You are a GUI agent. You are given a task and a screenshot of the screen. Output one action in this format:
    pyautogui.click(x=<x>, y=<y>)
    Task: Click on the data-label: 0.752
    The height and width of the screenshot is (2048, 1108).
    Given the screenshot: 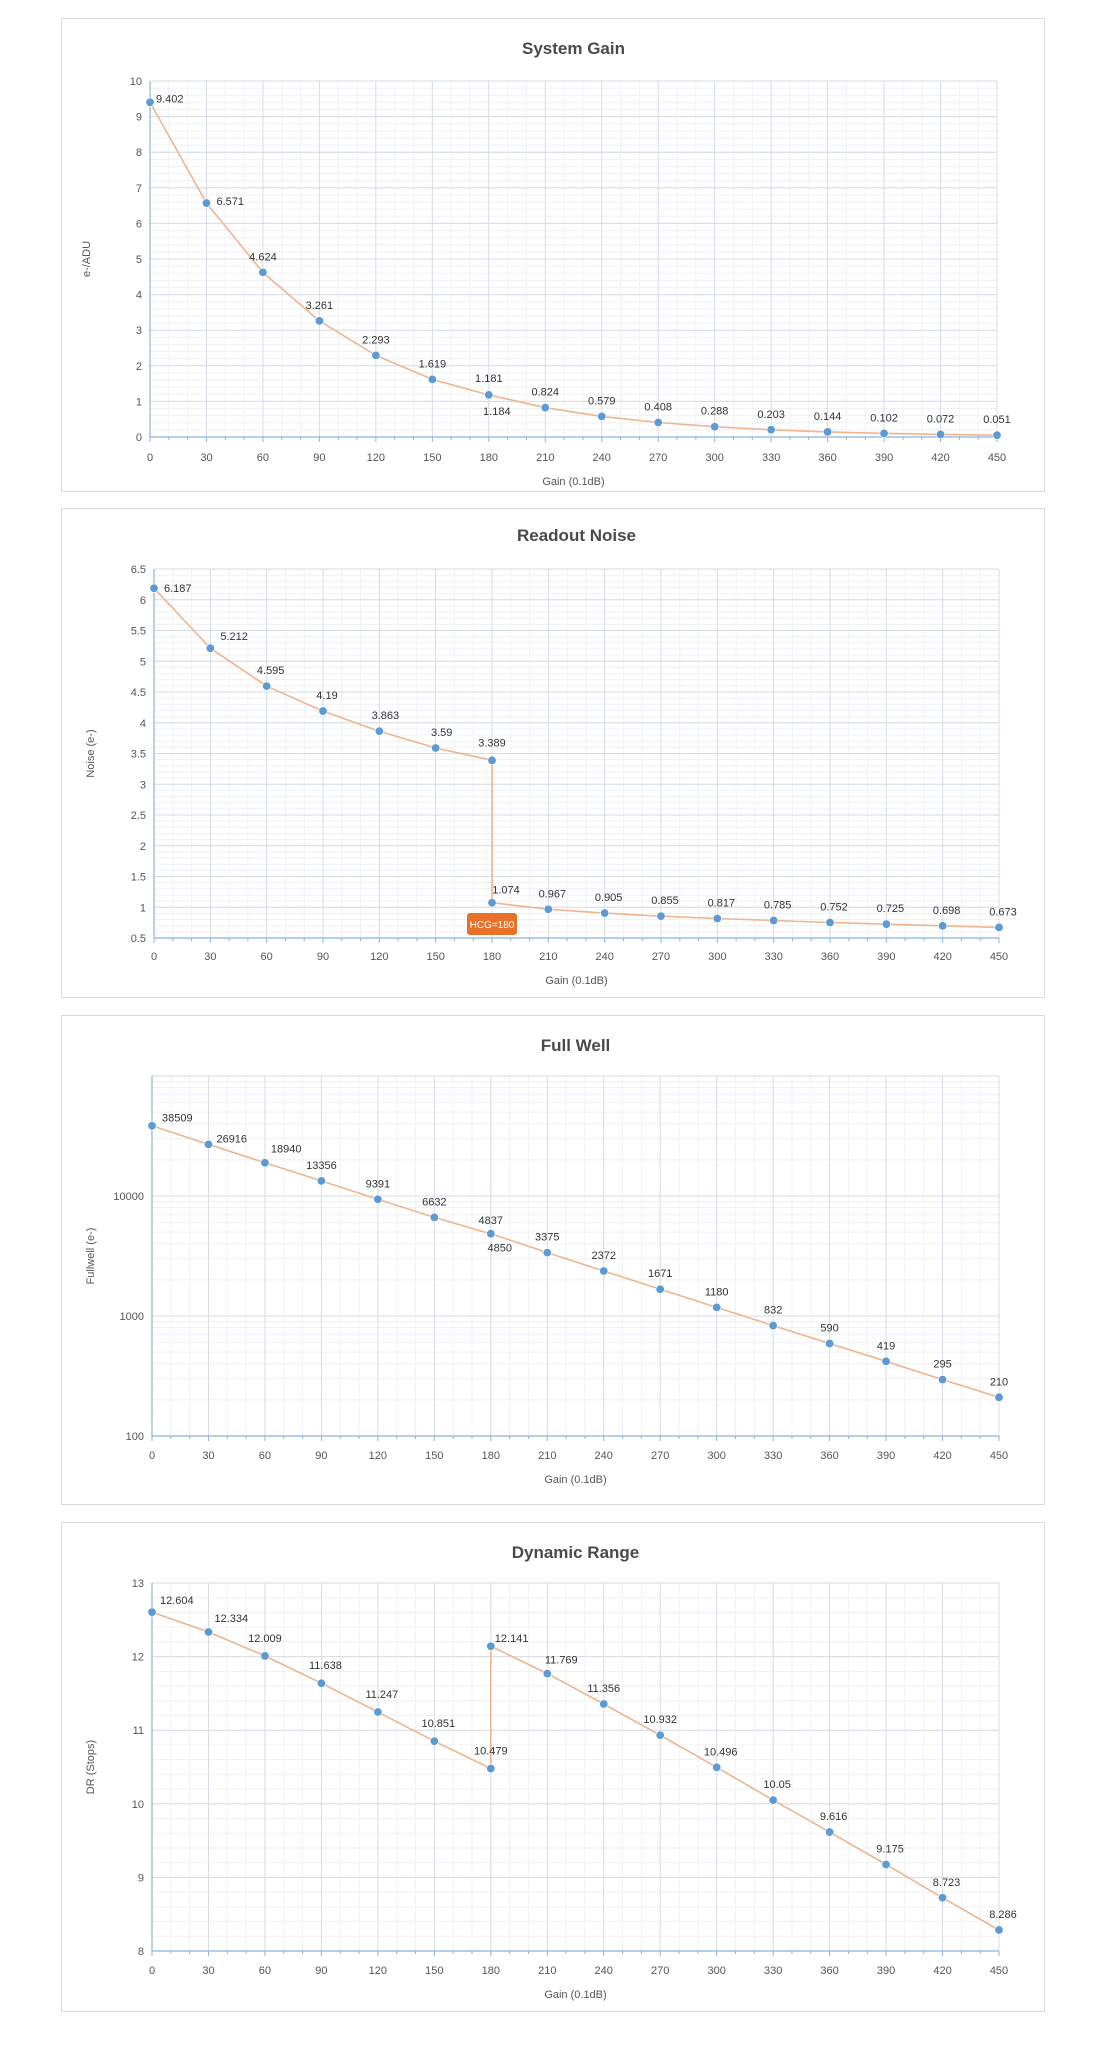 What is the action you would take?
    pyautogui.click(x=834, y=908)
    